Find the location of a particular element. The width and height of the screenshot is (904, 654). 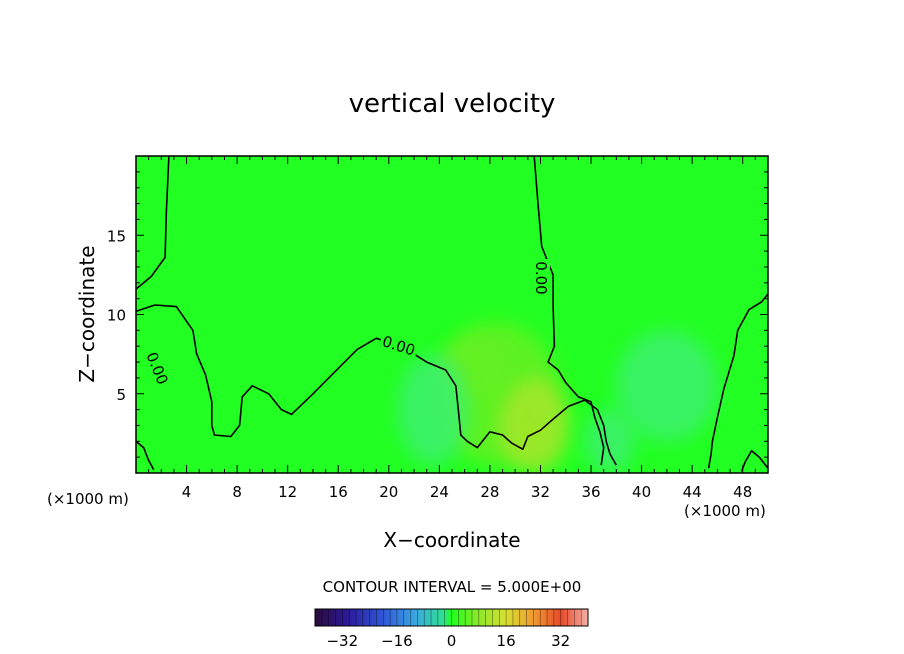

colorbar-tick-label: 0 is located at coordinates (452, 641).